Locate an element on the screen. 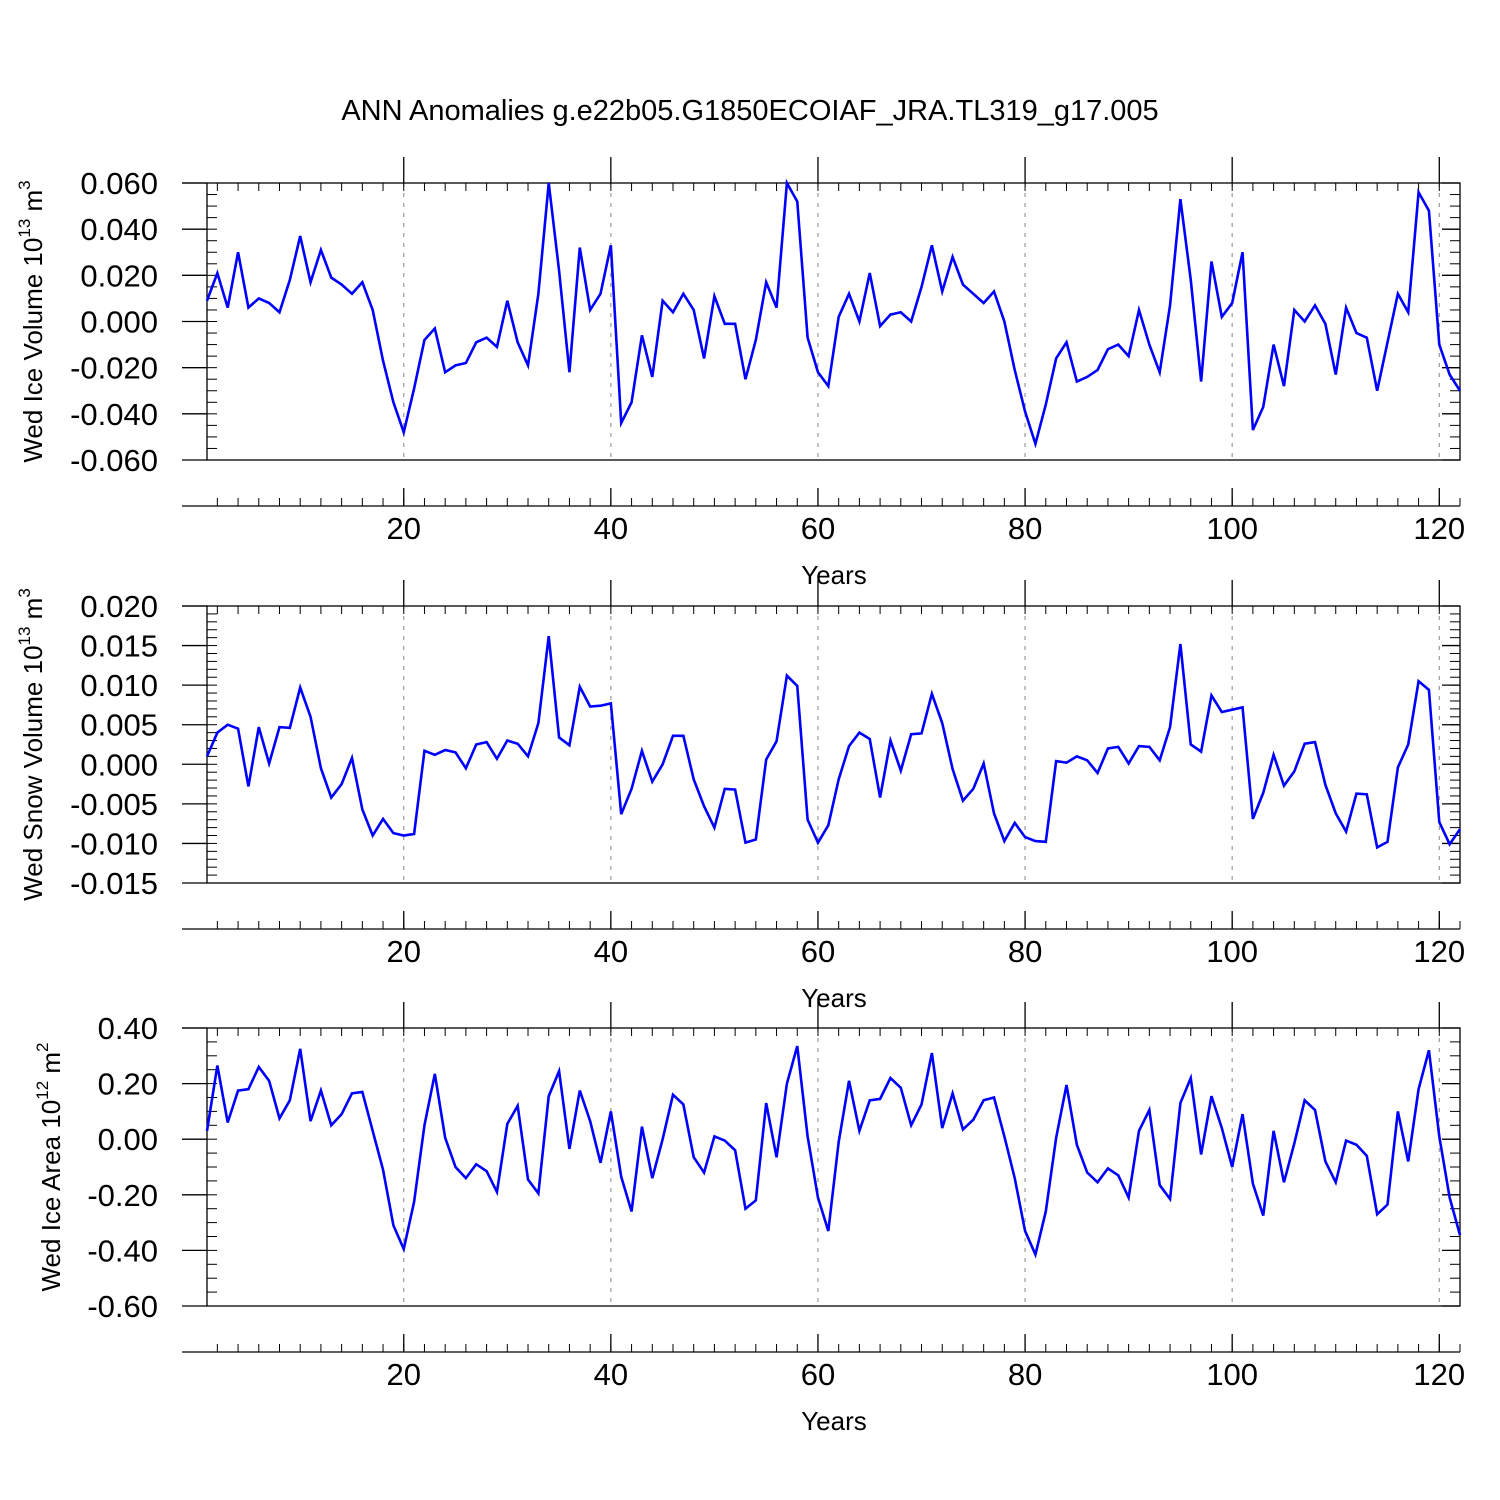 This screenshot has width=1500, height=1500. y-tick-label-1: -0.040 is located at coordinates (114, 414).